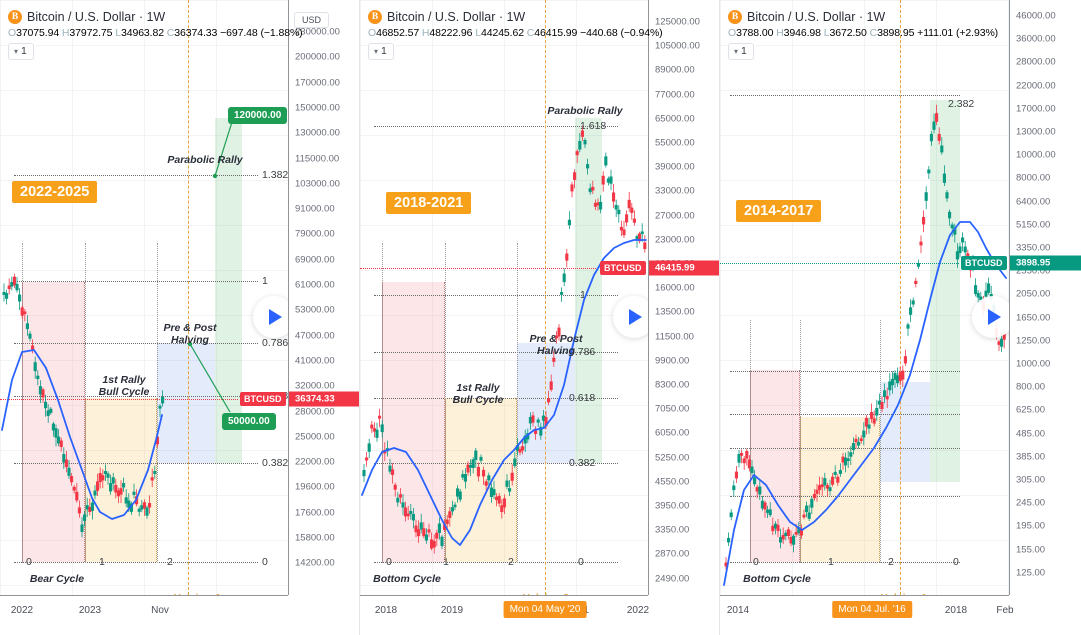 The image size is (1081, 635). What do you see at coordinates (144, 615) in the screenshot?
I see `time-scale-1: 2022 2023 Nov` at bounding box center [144, 615].